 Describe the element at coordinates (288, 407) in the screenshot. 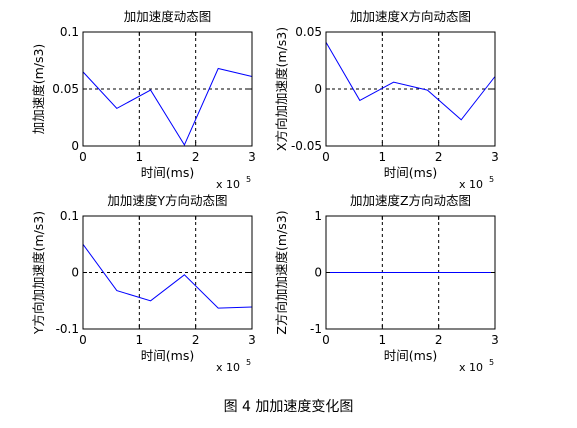

I see `figure-caption: 图 4 加加速度变化图` at that location.